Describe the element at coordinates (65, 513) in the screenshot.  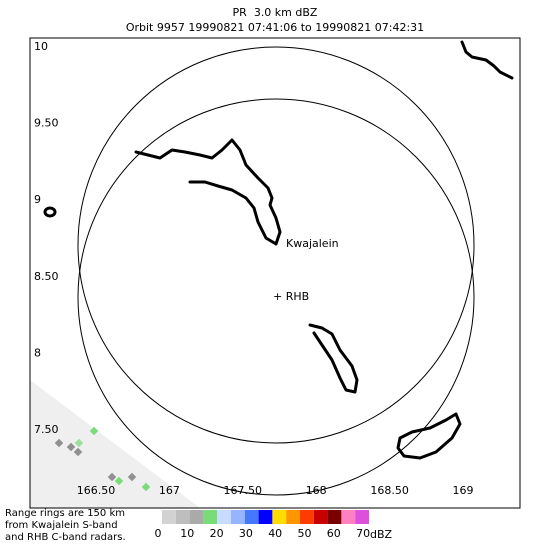
I see `note-line: Range rings are 150 km` at that location.